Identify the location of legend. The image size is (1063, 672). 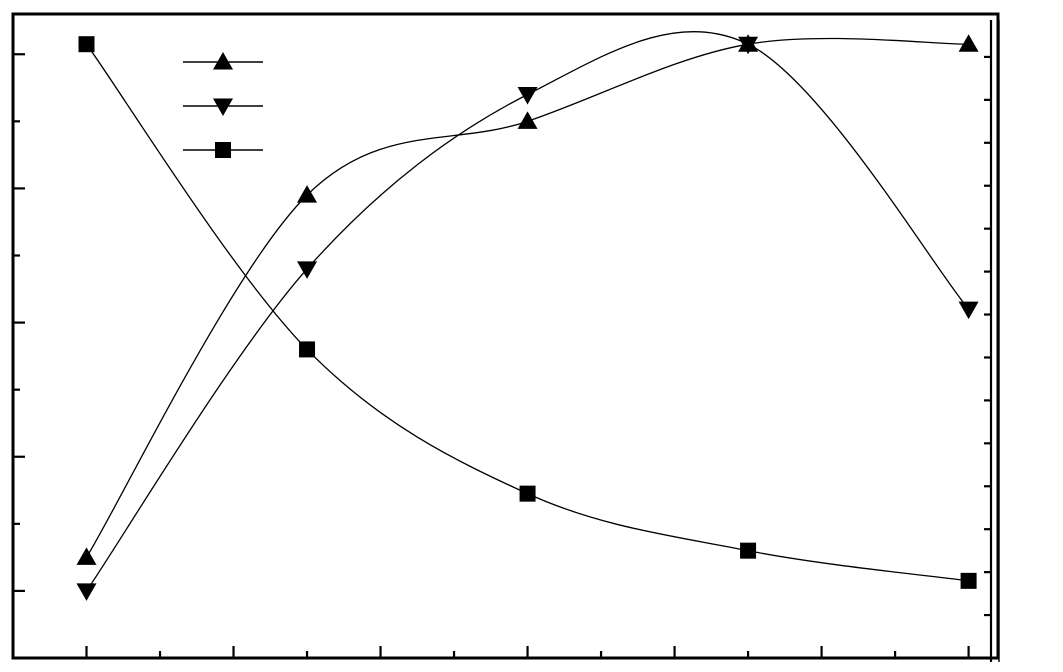
(223, 105).